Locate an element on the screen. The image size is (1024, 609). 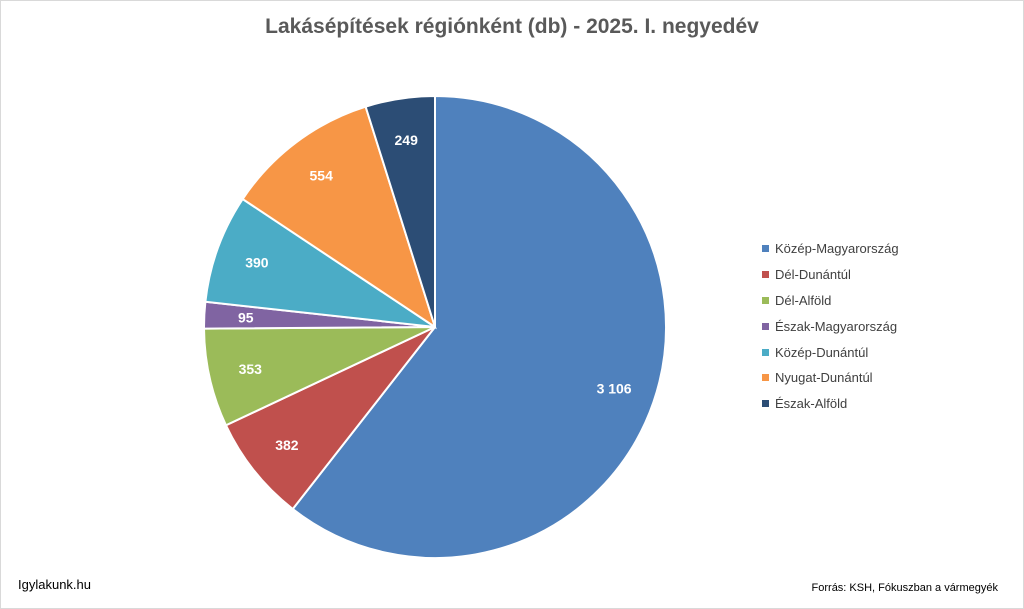
slice-value-label: 390 is located at coordinates (257, 262).